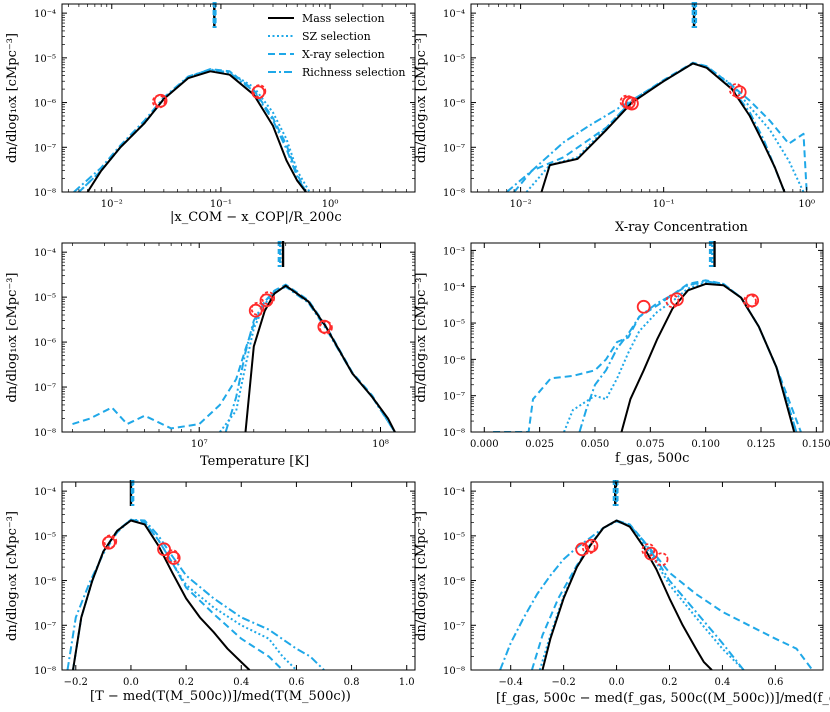 Image resolution: width=830 pixels, height=712 pixels. I want to click on x-tick-label: 10⁸, so click(380, 444).